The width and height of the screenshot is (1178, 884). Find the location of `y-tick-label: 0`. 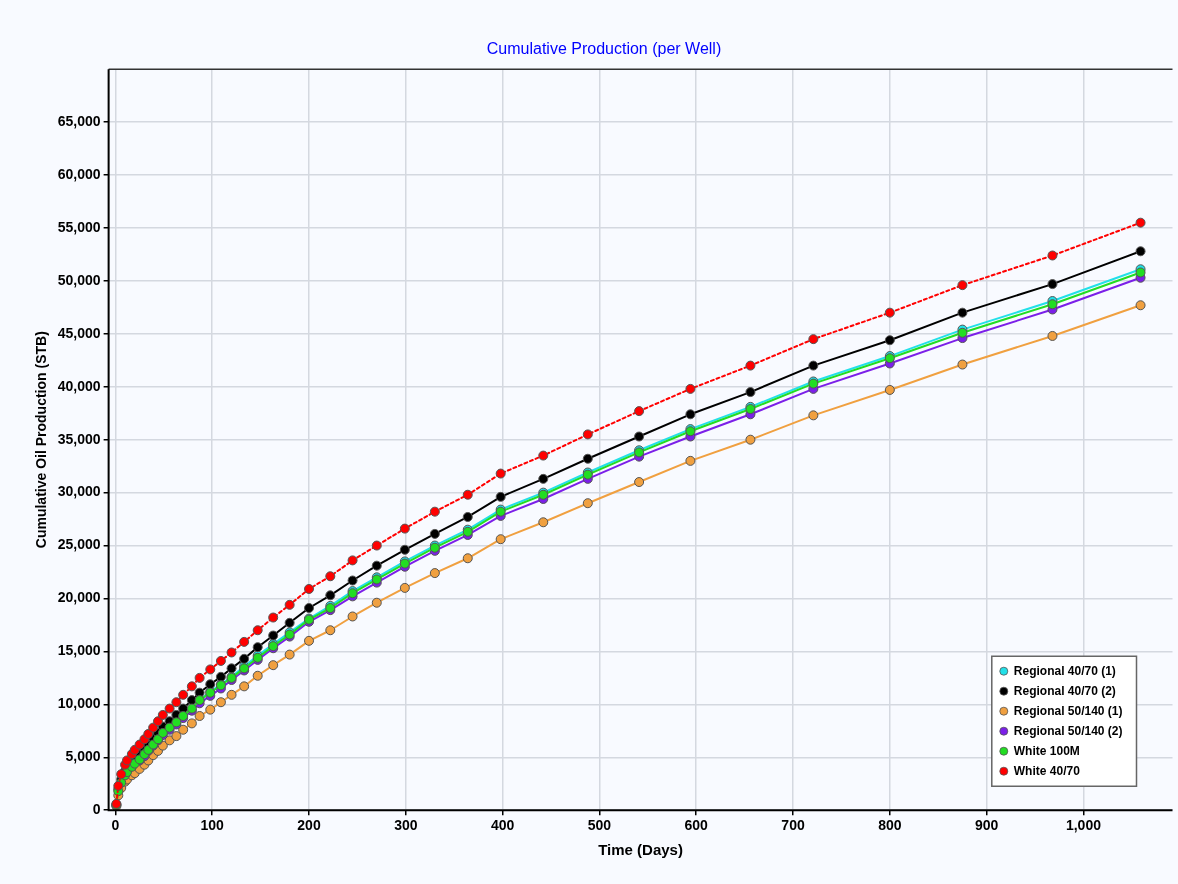

y-tick-label: 0 is located at coordinates (96, 809).